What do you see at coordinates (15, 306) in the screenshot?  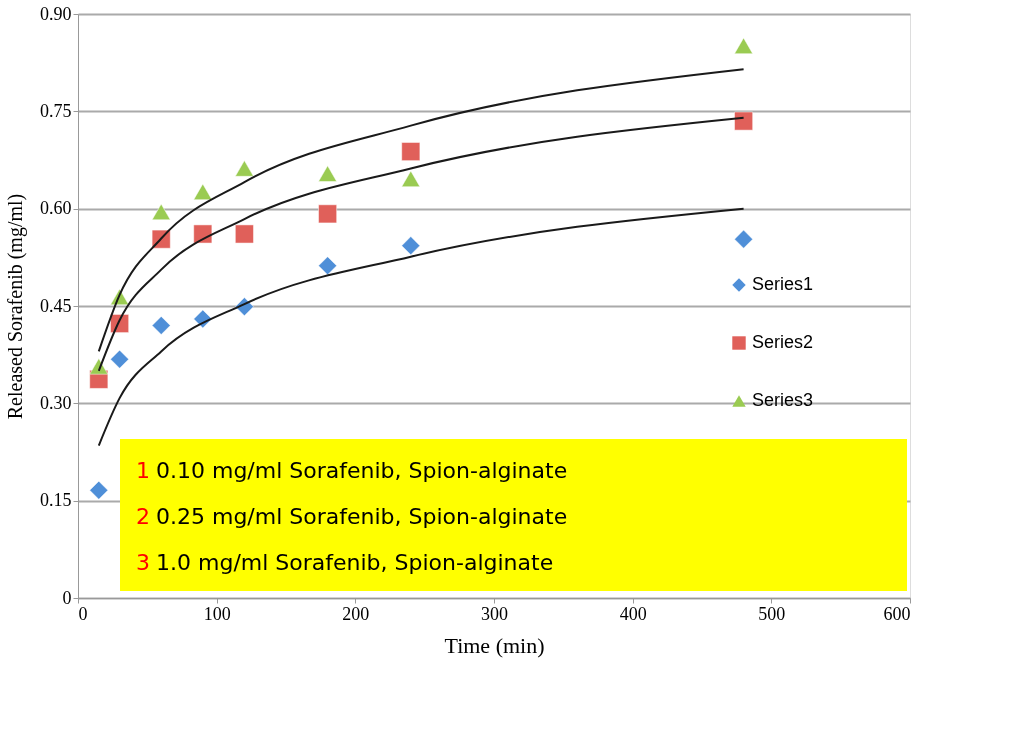 I see `y-axis-title: Released Sorafenib (mg/ml)` at bounding box center [15, 306].